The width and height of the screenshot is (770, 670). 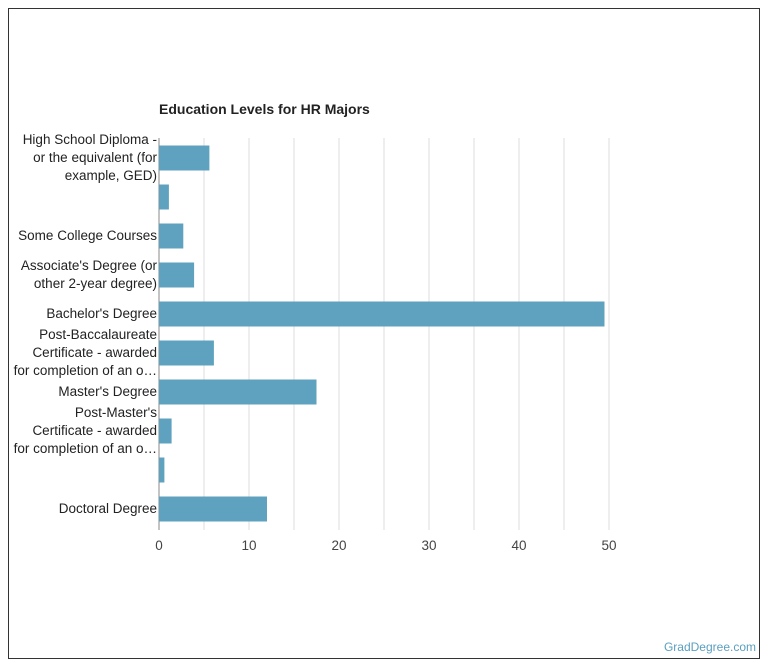 What do you see at coordinates (338, 545) in the screenshot?
I see `x-tick-label: 20` at bounding box center [338, 545].